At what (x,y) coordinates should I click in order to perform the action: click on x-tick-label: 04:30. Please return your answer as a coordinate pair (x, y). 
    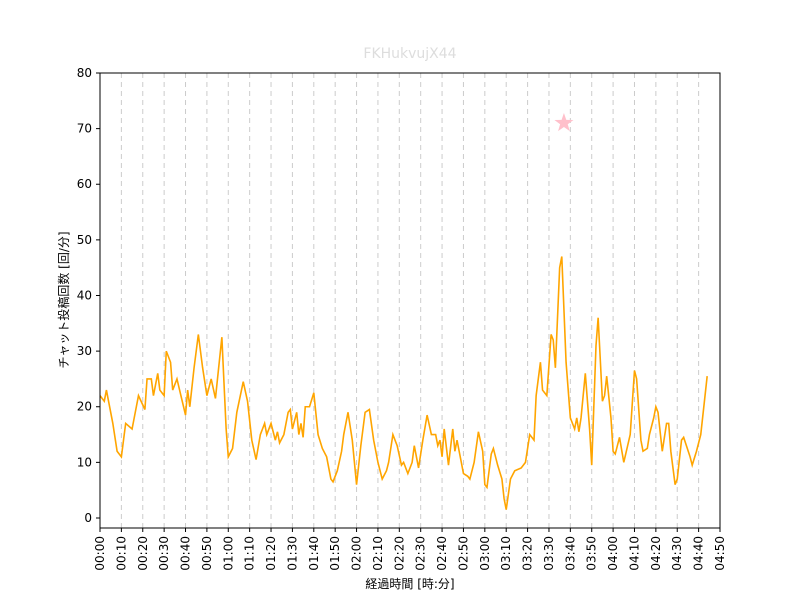
    Looking at the image, I should click on (677, 553).